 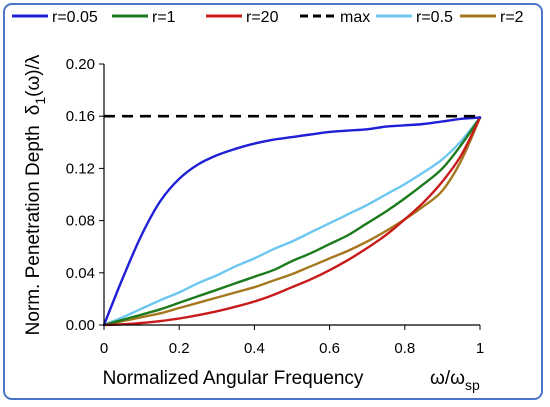 What do you see at coordinates (104, 348) in the screenshot?
I see `x-tick-label: 0` at bounding box center [104, 348].